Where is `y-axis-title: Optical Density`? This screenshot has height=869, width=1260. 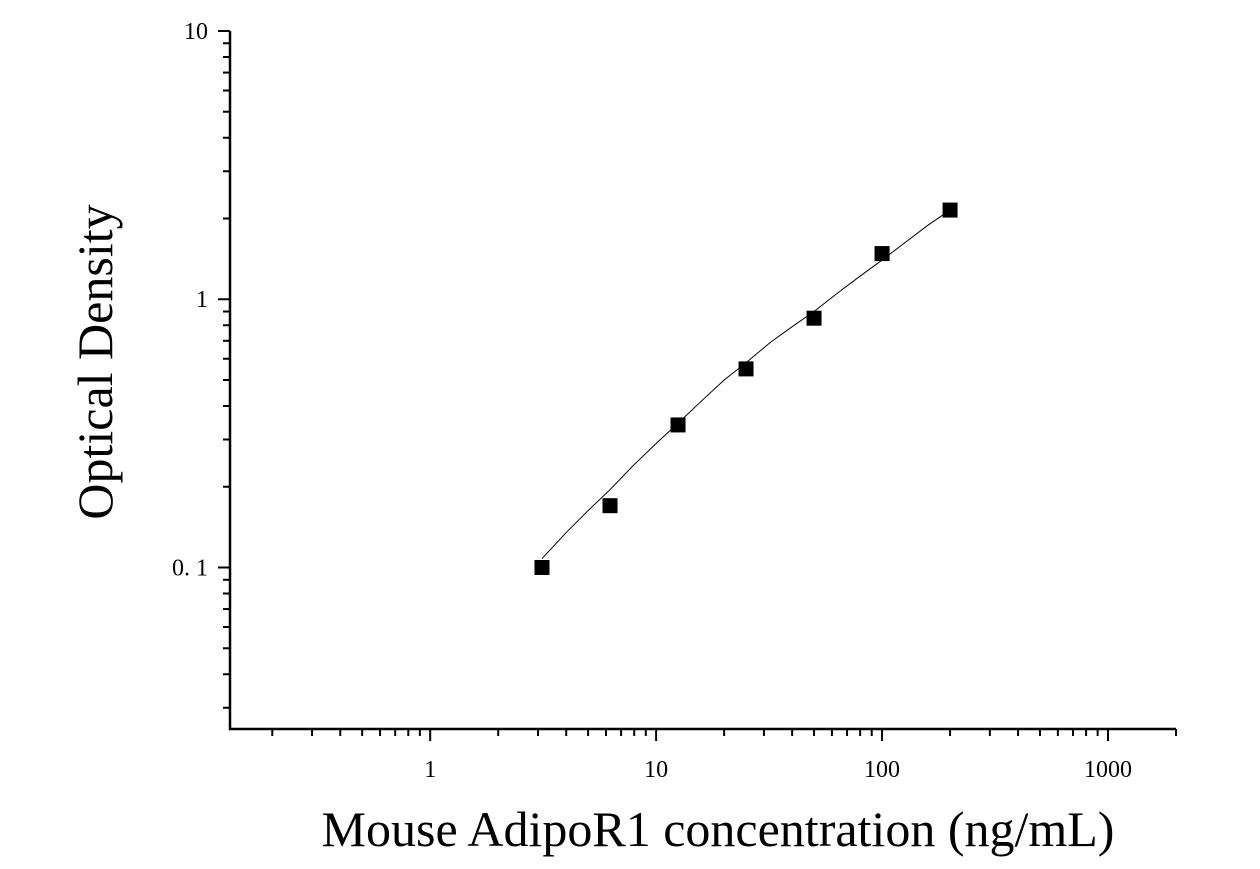 y-axis-title: Optical Density is located at coordinates (95, 361).